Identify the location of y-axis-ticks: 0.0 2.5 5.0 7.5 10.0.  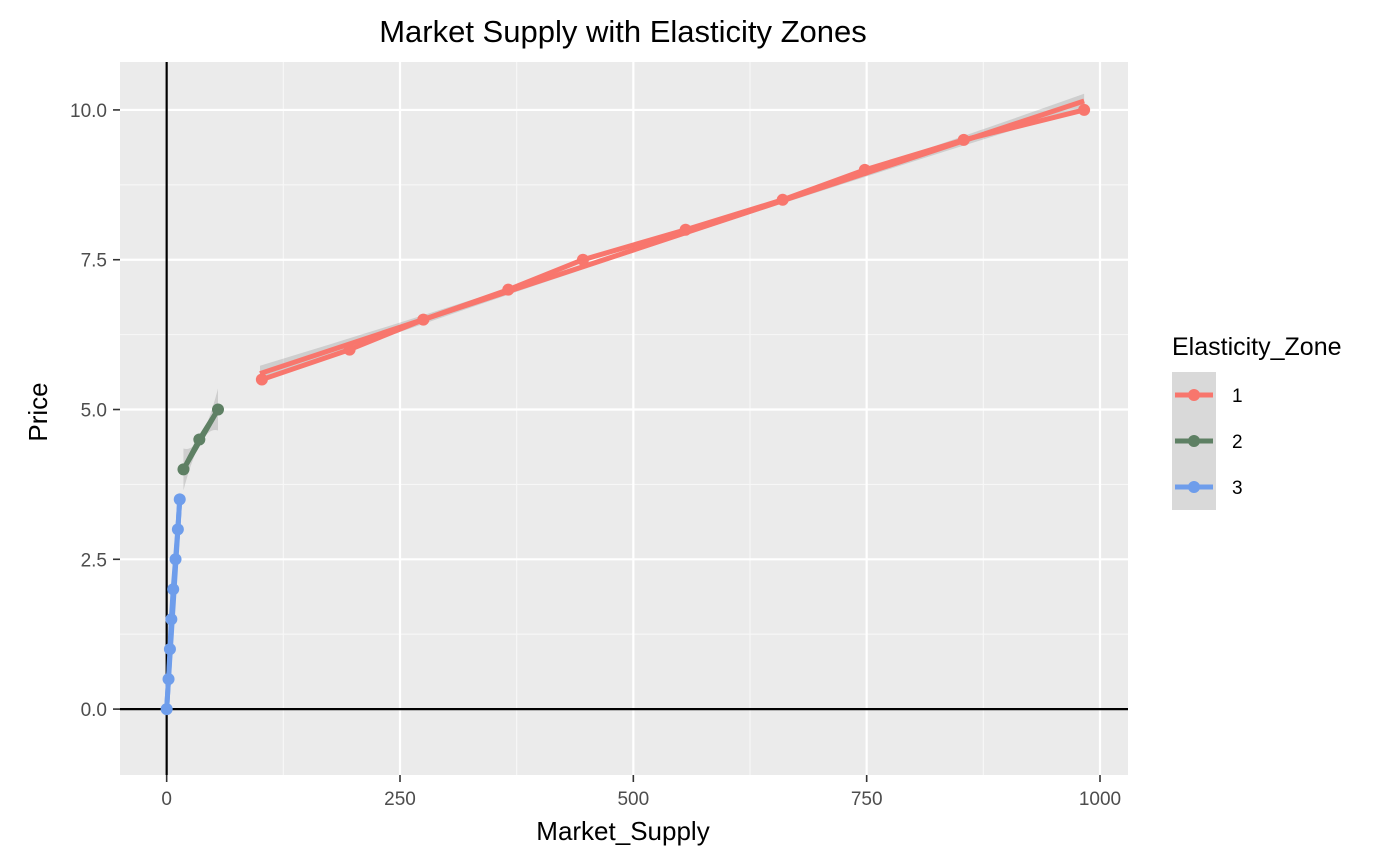
(95, 411).